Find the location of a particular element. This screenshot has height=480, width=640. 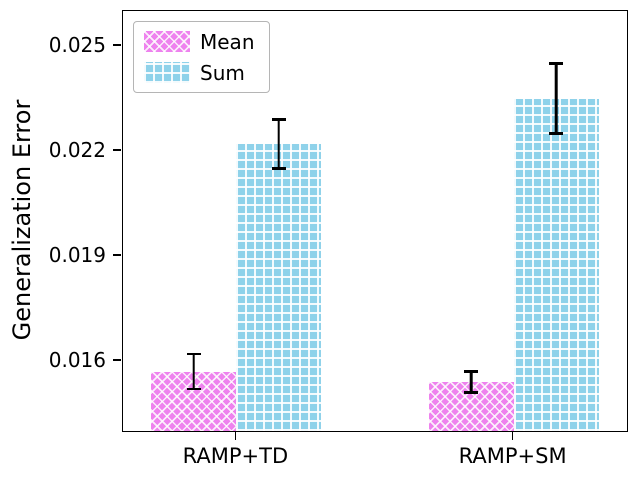

bar-sum-ramp-td is located at coordinates (279, 287).